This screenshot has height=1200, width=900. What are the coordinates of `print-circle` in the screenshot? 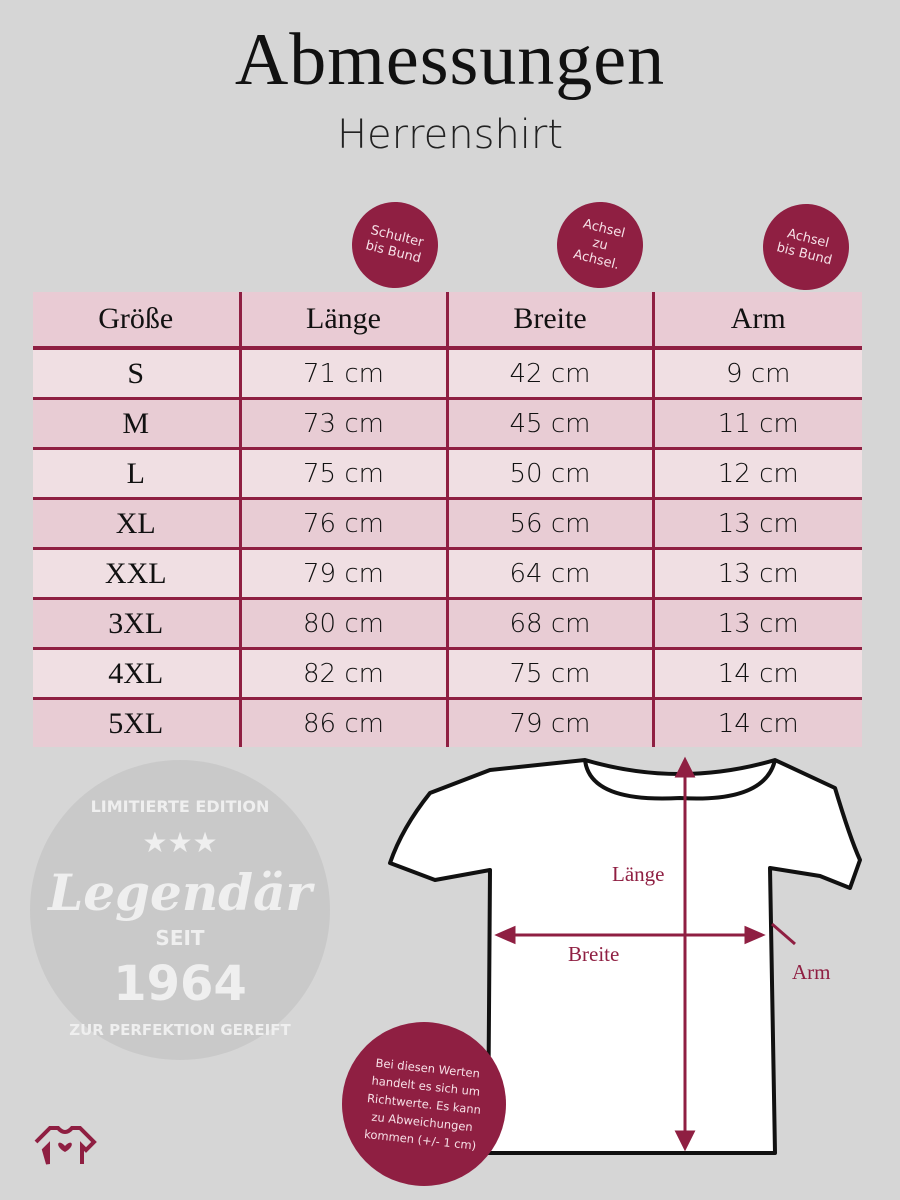 It's located at (180, 910).